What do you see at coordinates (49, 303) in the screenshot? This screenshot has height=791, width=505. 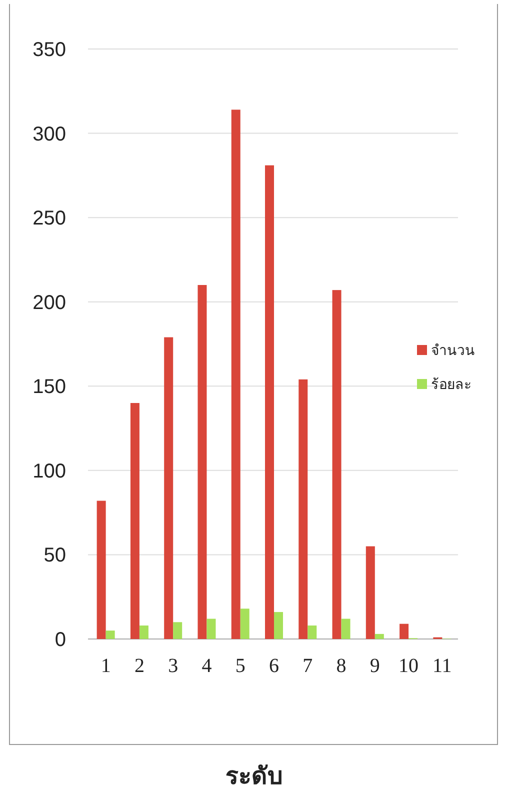 I see `y-tick-label: 200` at bounding box center [49, 303].